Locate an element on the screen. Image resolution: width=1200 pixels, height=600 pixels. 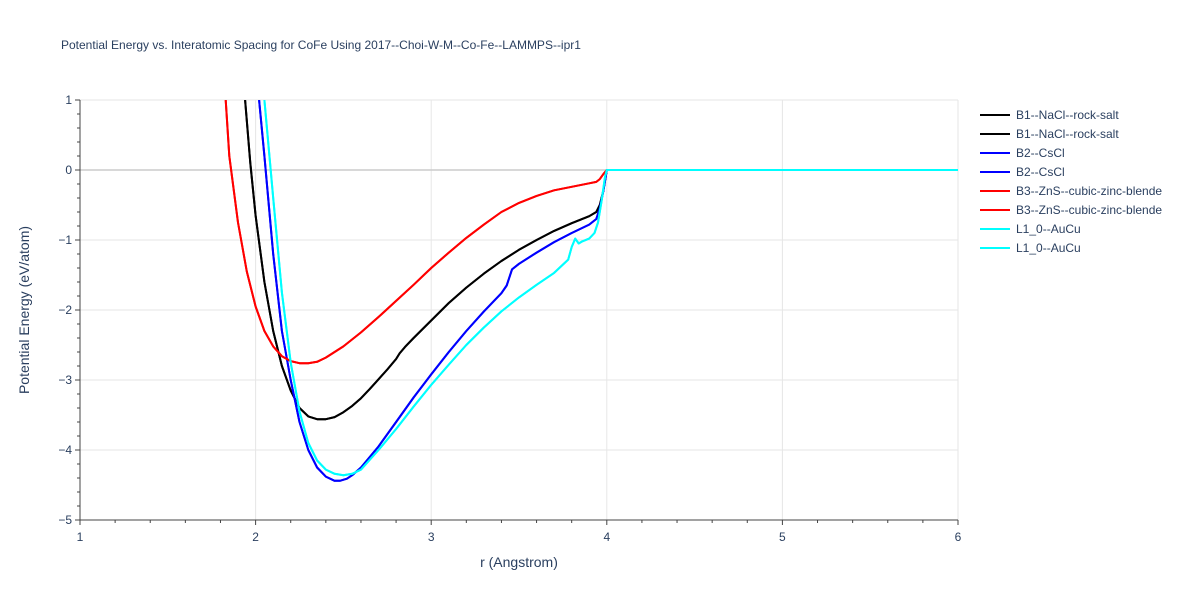
x-tick-label: 4 is located at coordinates (606, 537).